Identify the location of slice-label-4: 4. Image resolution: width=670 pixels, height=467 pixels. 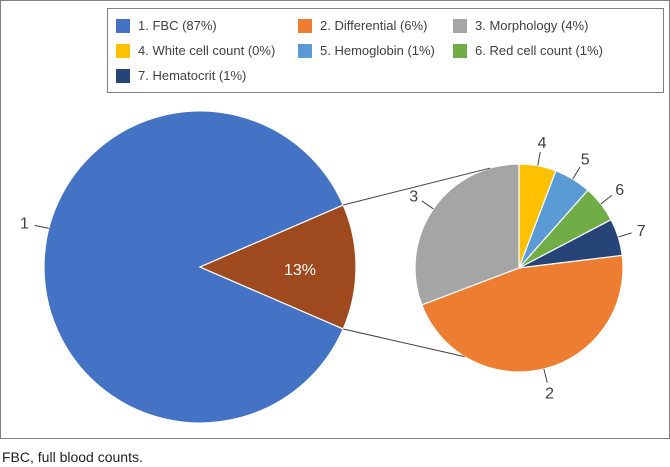
(542, 143).